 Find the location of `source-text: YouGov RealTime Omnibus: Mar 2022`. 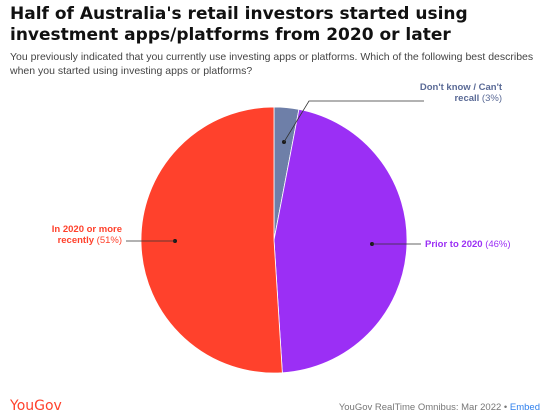

source-text: YouGov RealTime Omnibus: Mar 2022 is located at coordinates (420, 407).